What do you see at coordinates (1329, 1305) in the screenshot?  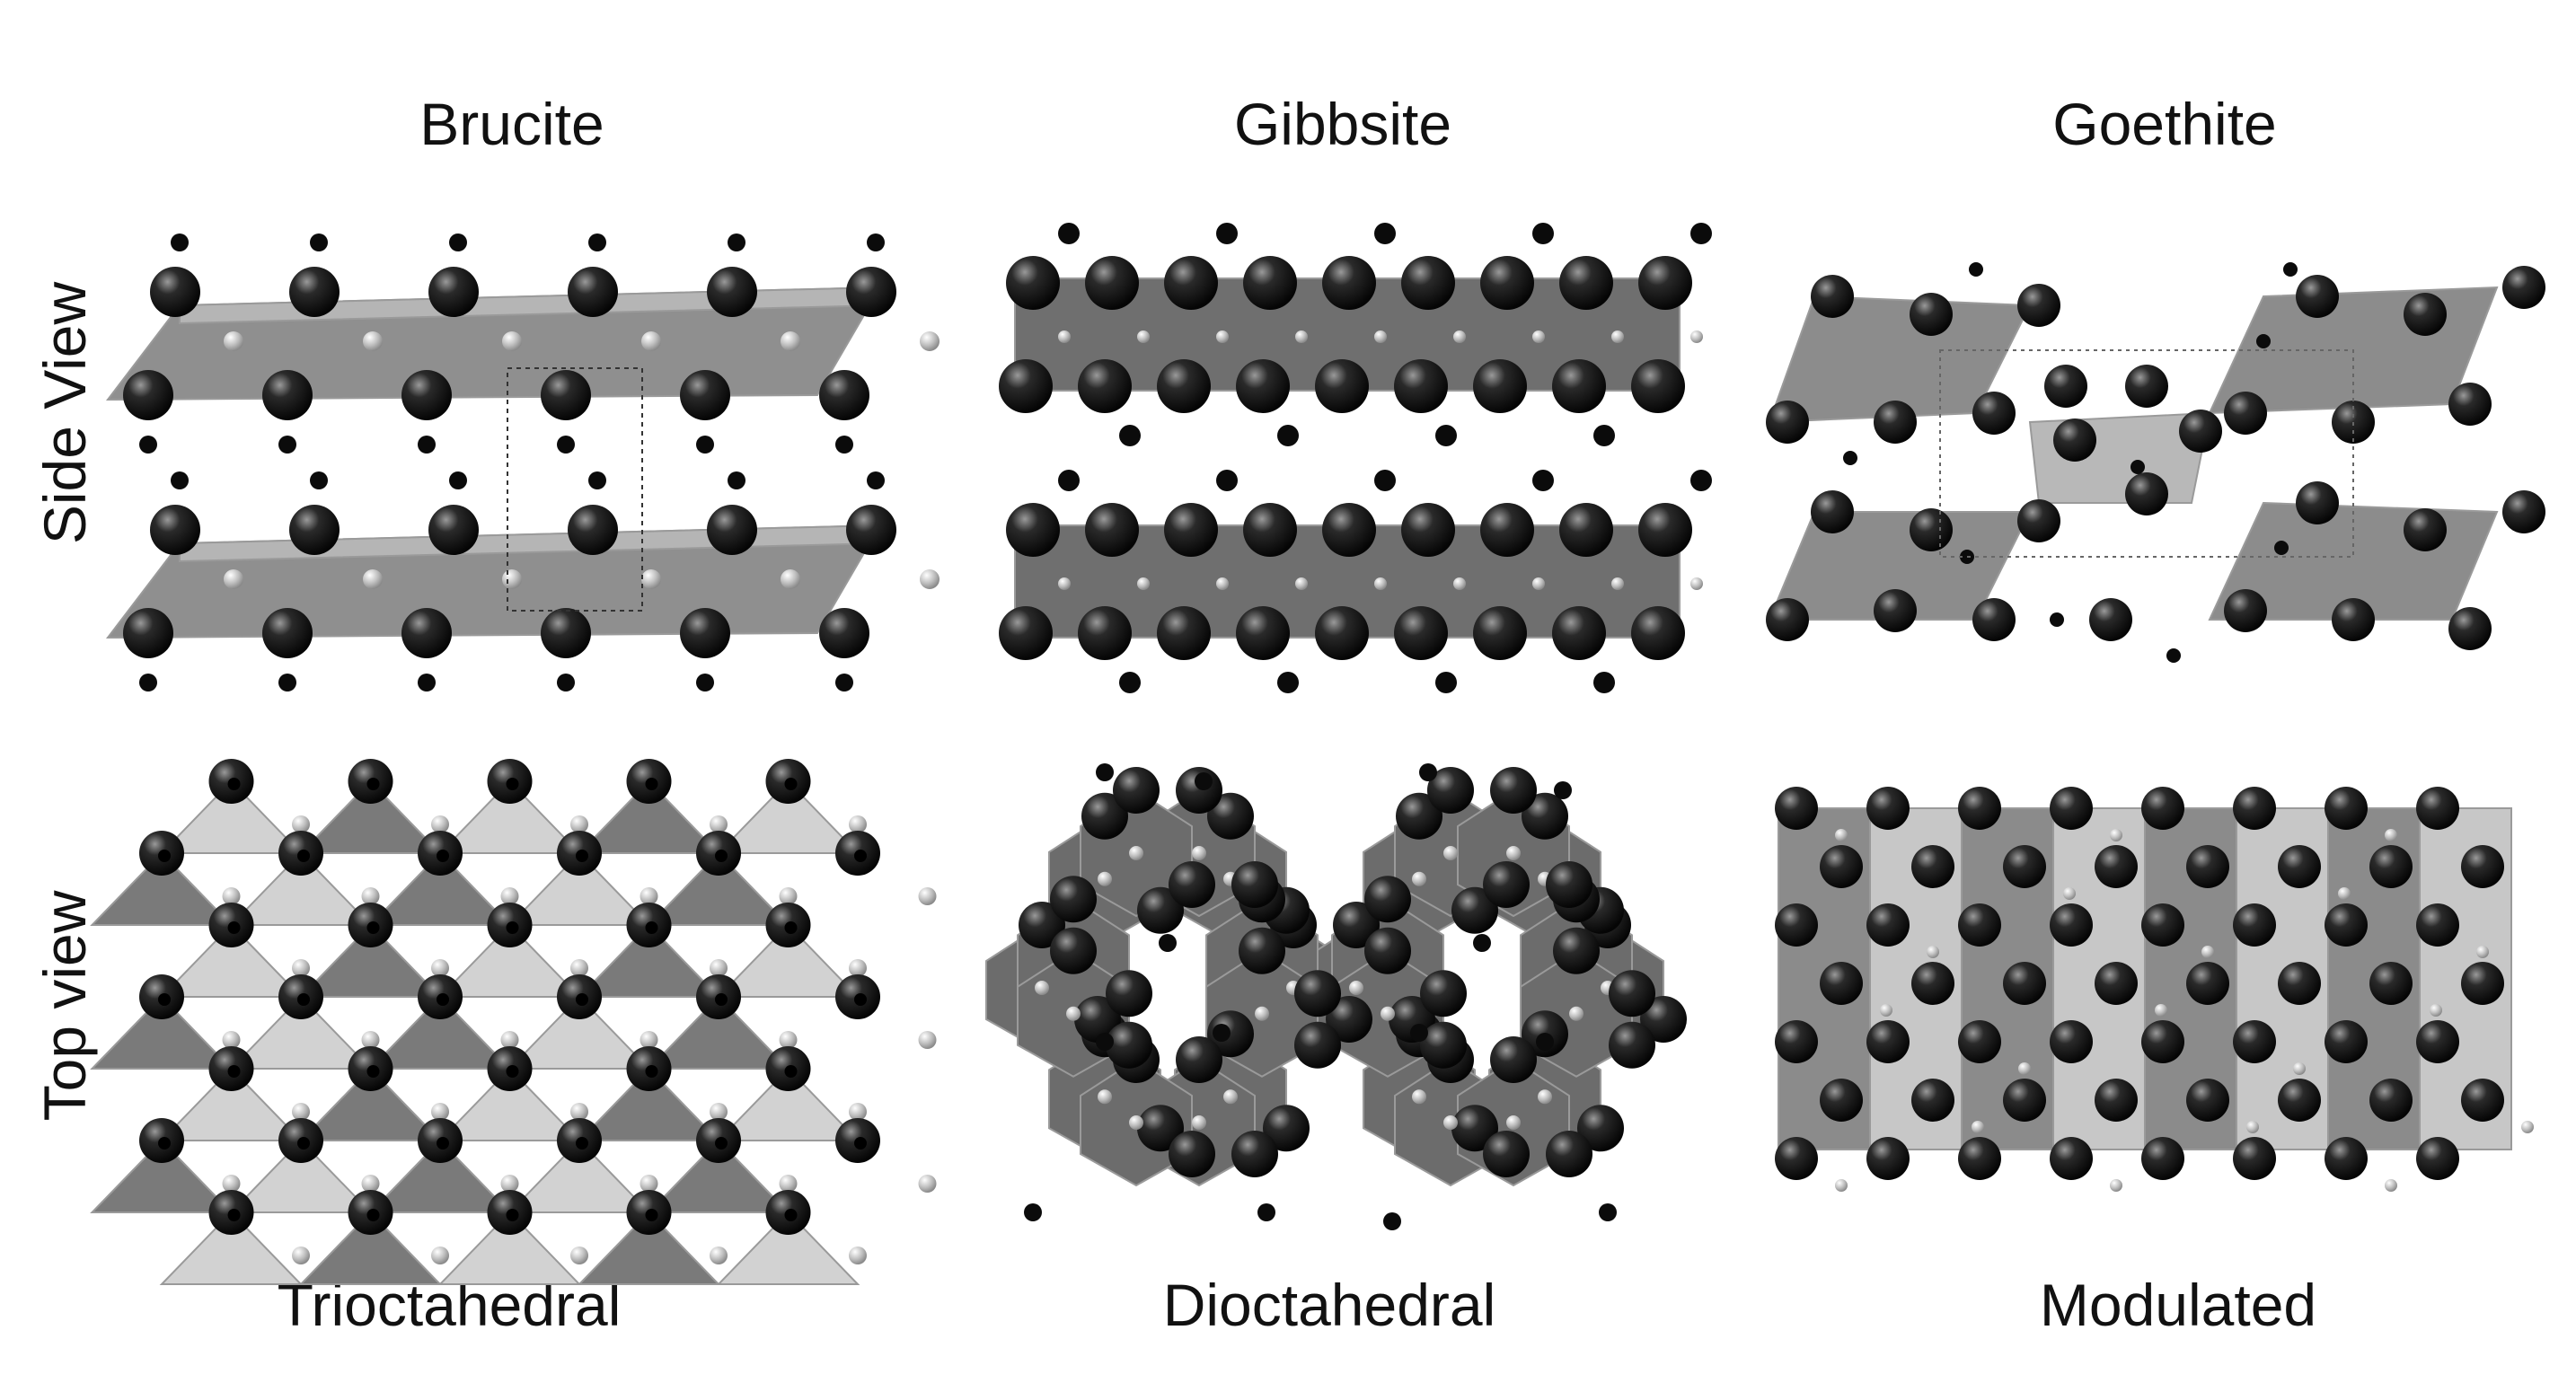 I see `type-label-dioctahedral: Dioctahedral` at bounding box center [1329, 1305].